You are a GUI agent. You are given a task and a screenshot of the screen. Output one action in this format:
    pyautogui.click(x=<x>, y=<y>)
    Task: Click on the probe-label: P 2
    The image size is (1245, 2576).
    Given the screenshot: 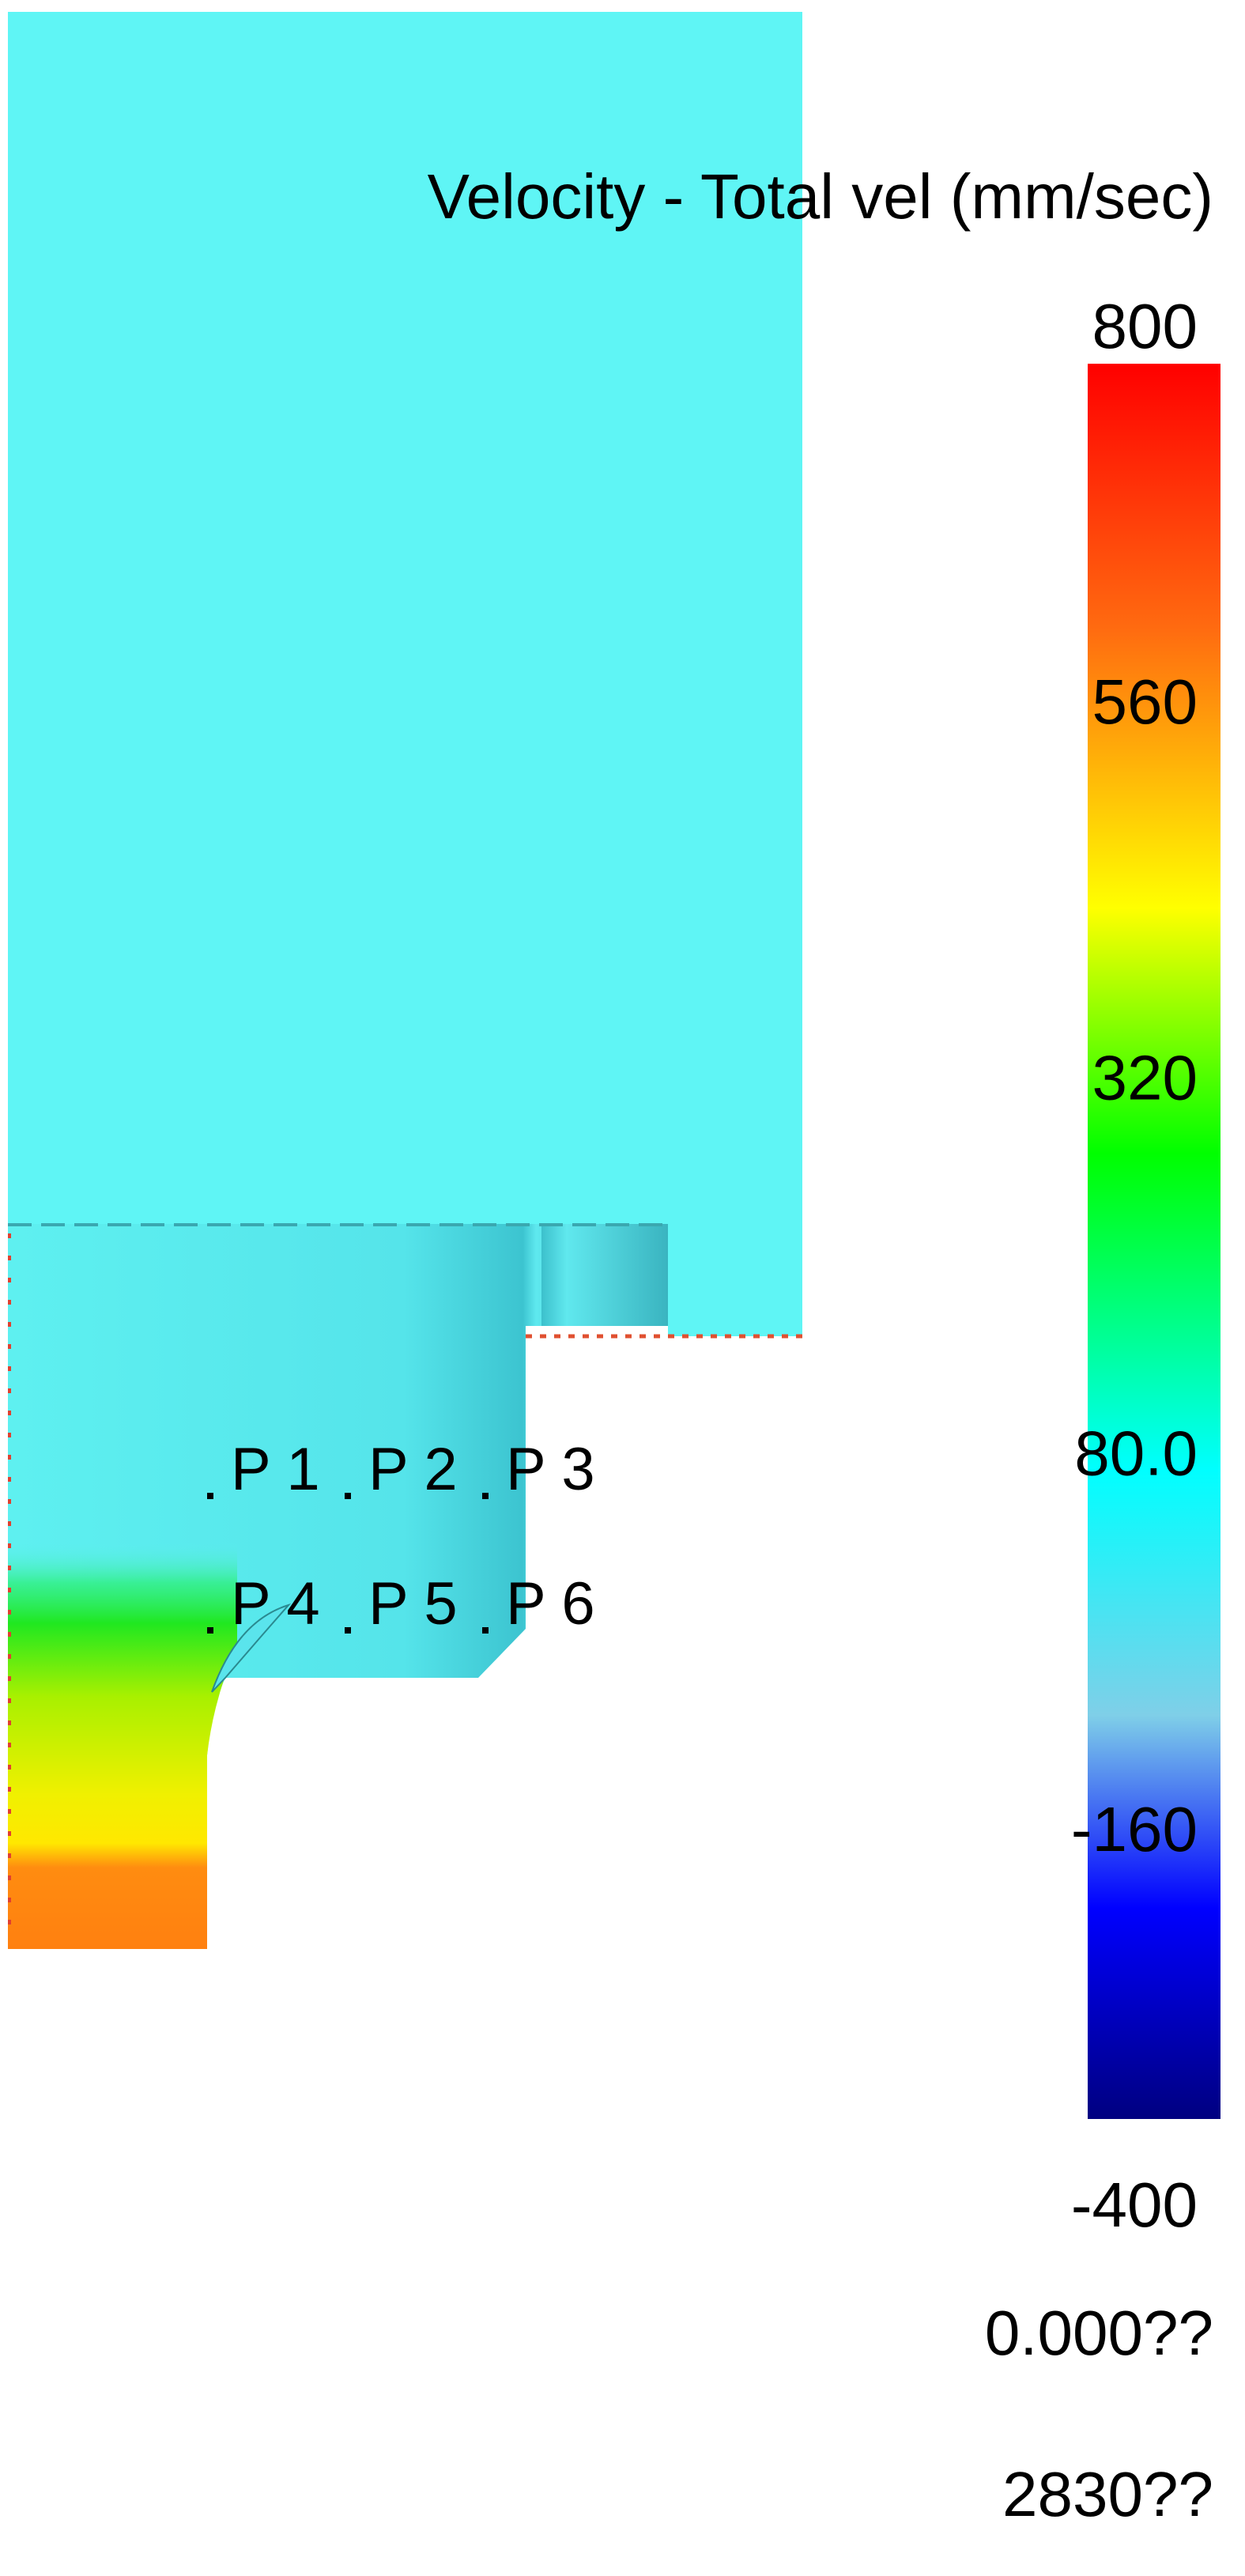 What is the action you would take?
    pyautogui.click(x=413, y=1469)
    